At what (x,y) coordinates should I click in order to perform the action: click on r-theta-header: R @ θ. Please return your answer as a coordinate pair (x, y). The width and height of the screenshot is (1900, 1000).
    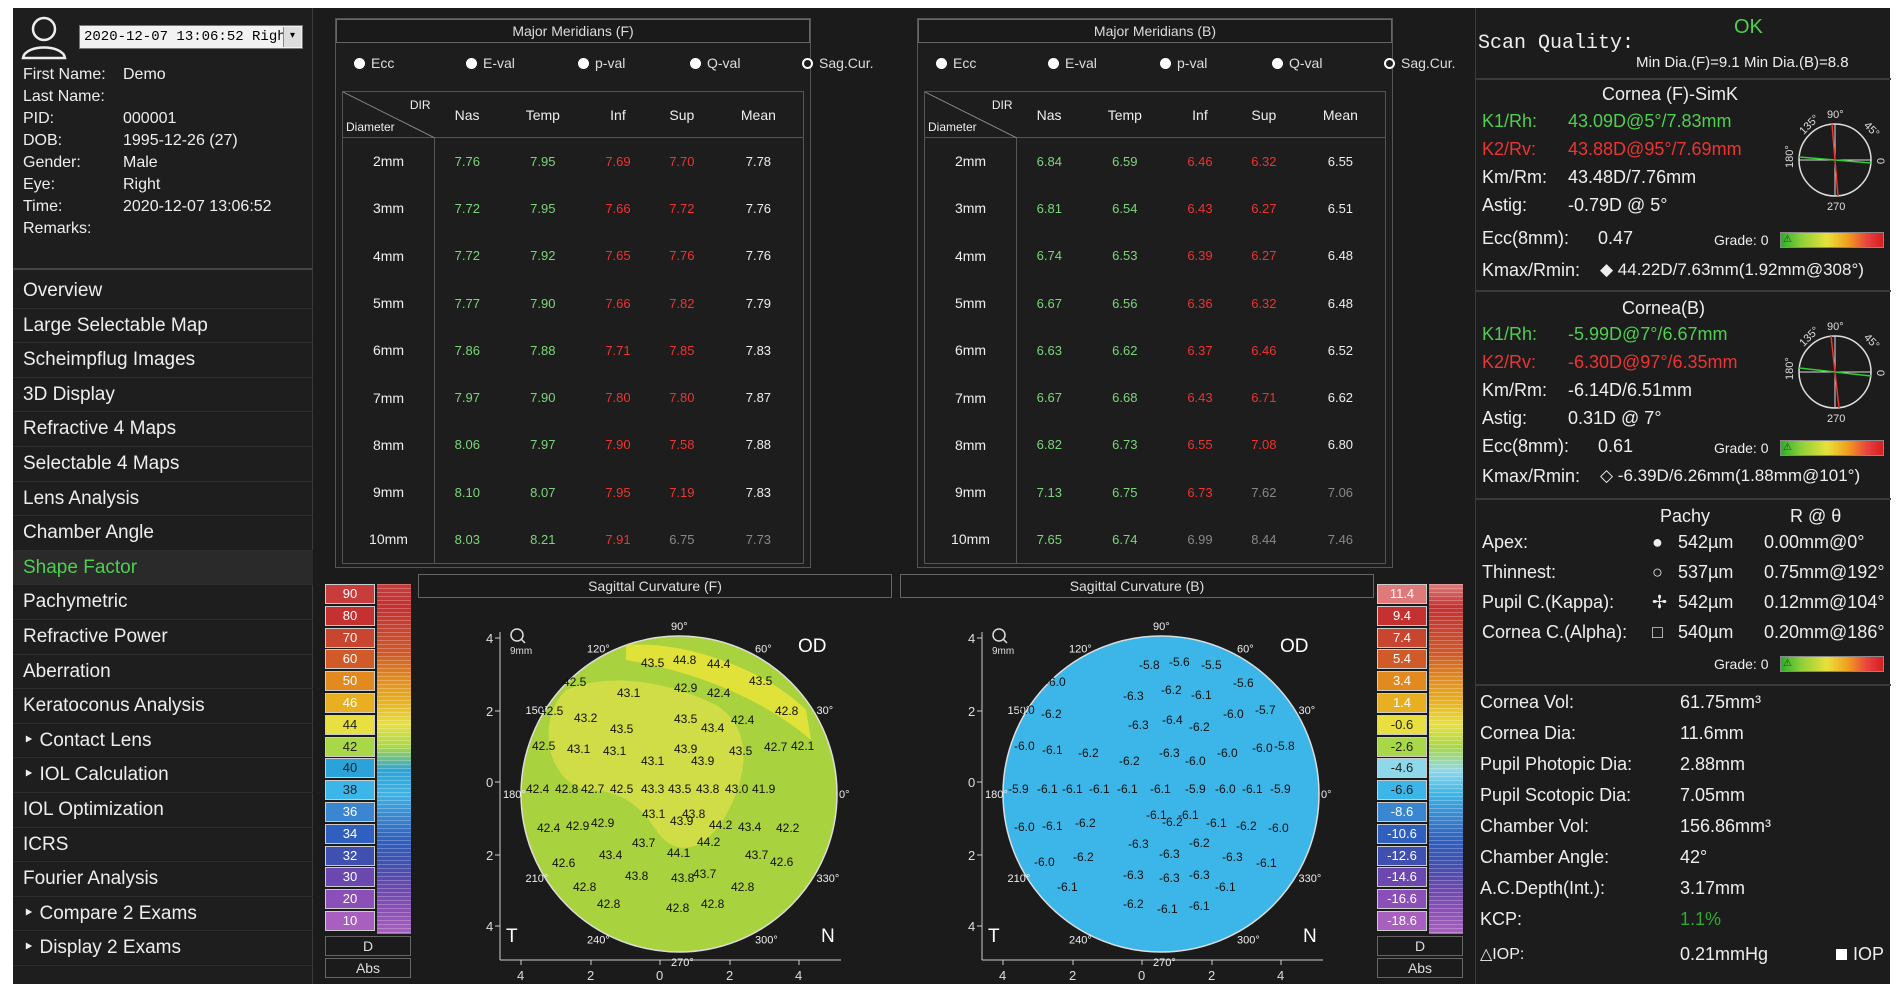
    Looking at the image, I should click on (1816, 516).